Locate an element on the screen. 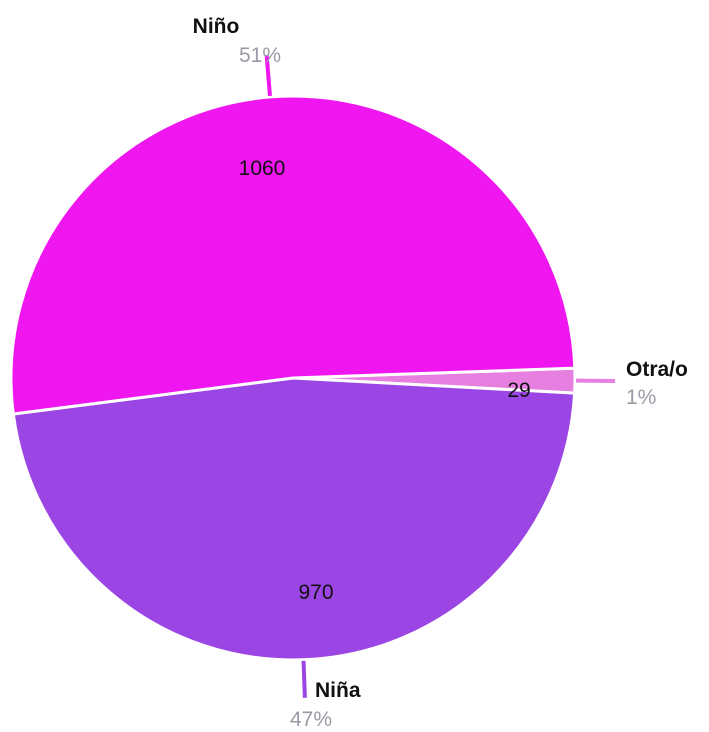 The height and width of the screenshot is (732, 709). percent-nino: 51% is located at coordinates (260, 55).